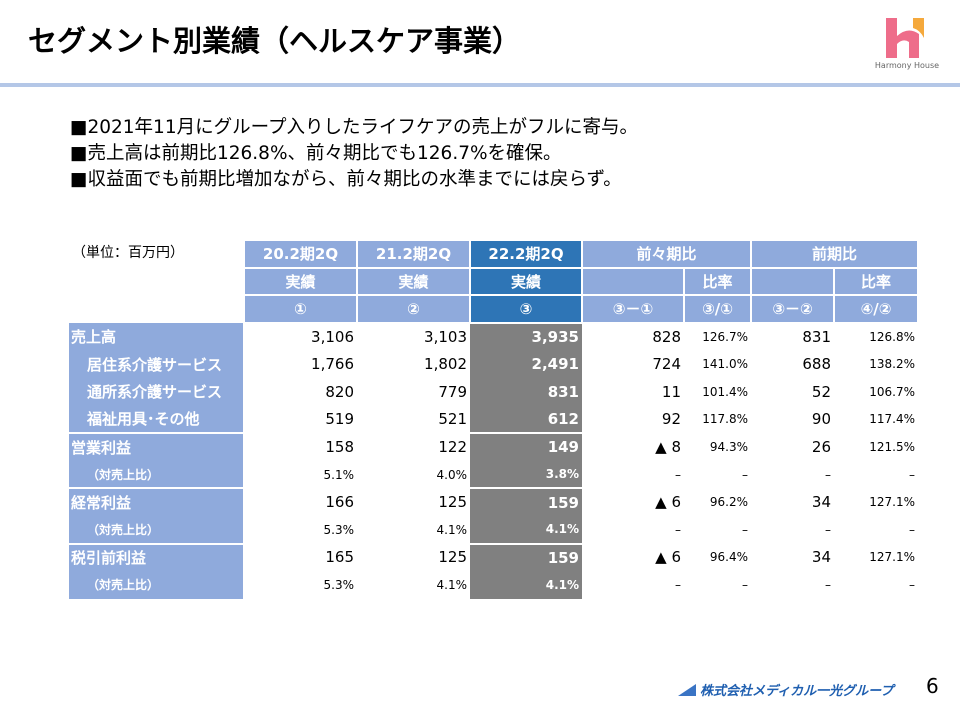  I want to click on group-header: 前期比, so click(835, 254).